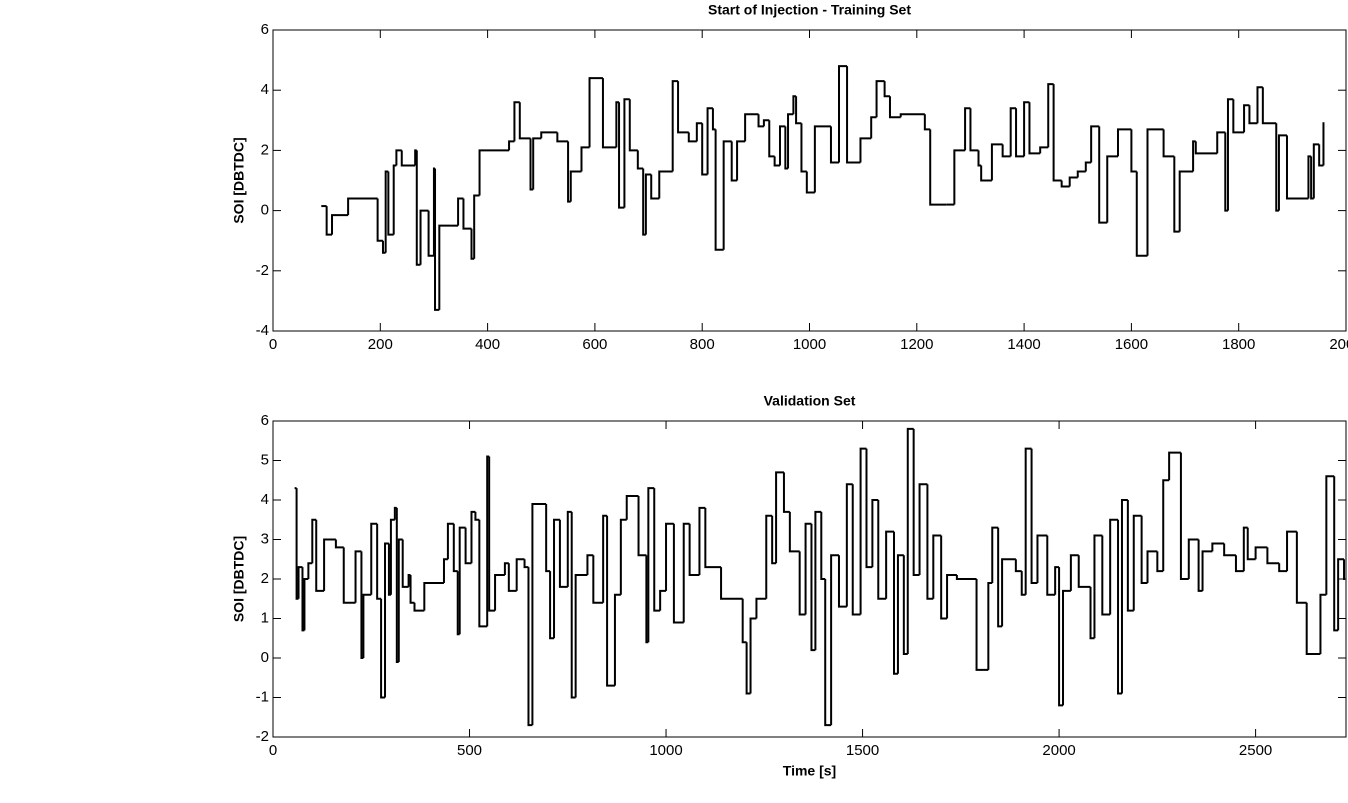  I want to click on y-tick-label: 2, so click(265, 149).